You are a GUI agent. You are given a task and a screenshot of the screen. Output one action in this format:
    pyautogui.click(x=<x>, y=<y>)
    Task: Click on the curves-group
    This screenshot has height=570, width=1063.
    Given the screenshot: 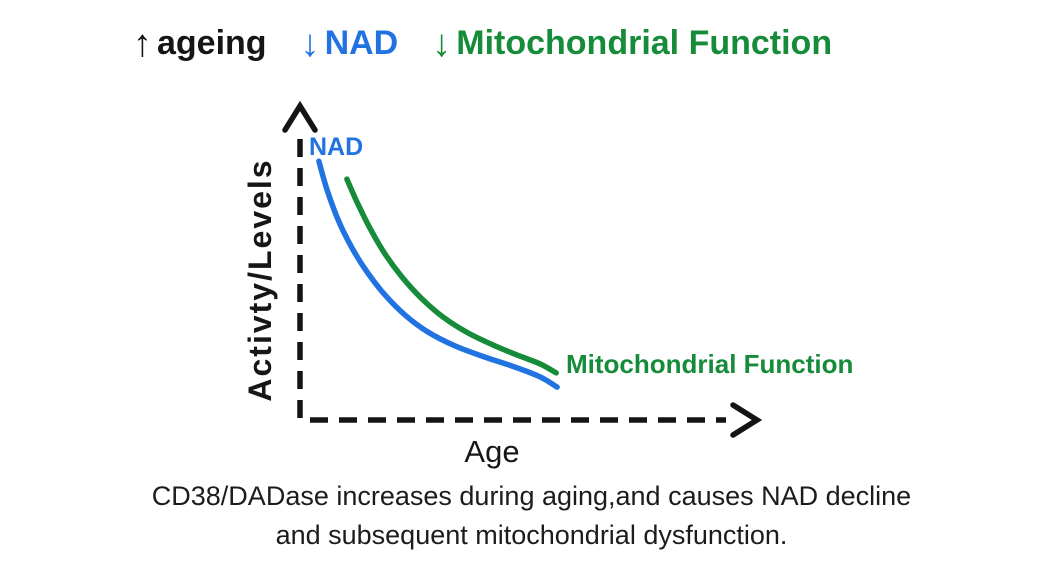 What is the action you would take?
    pyautogui.click(x=438, y=274)
    